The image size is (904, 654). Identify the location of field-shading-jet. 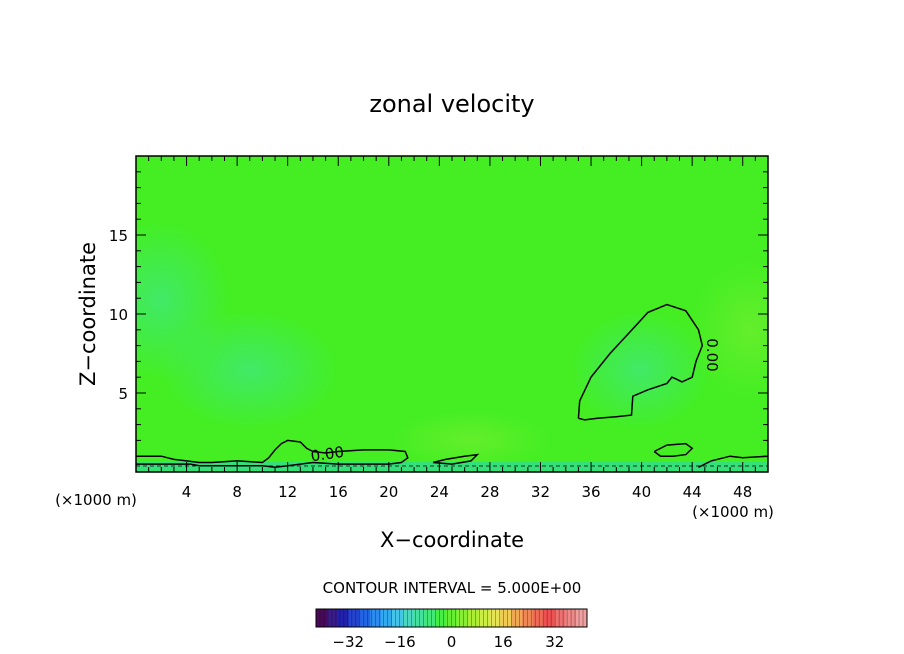
(640, 370).